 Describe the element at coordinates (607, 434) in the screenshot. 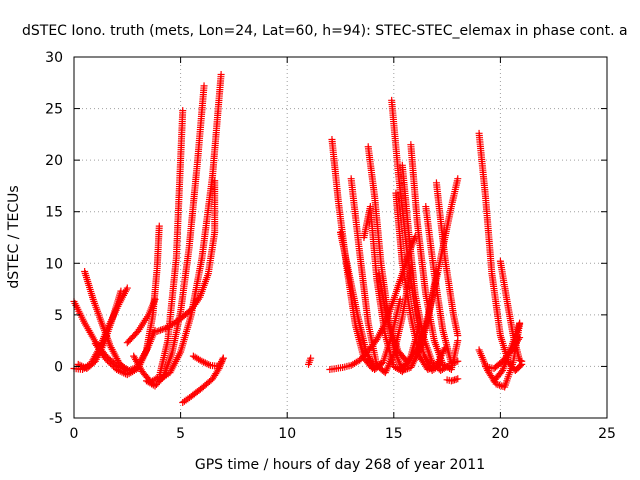

I see `x-tick-label: 25` at that location.